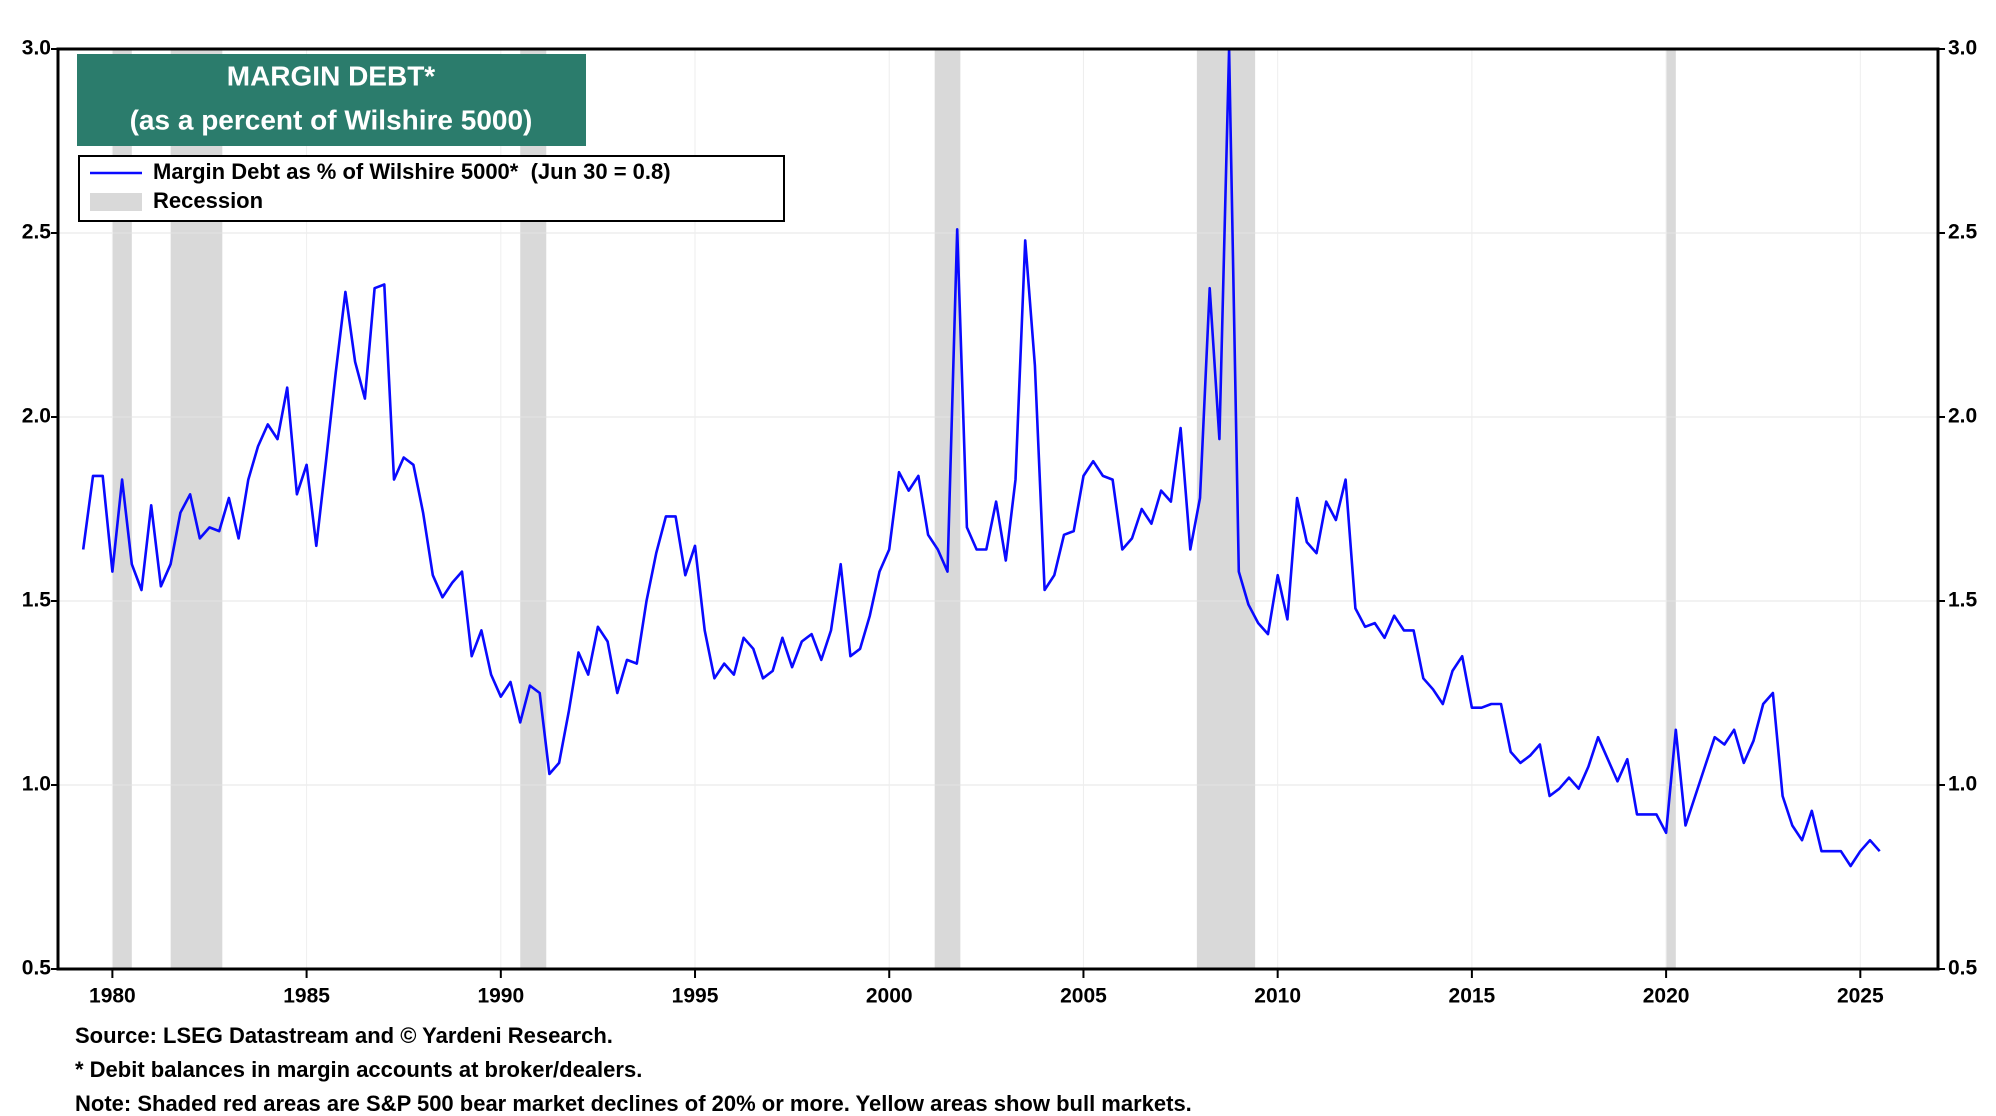 The width and height of the screenshot is (1996, 1116). What do you see at coordinates (36, 416) in the screenshot?
I see `y-tick-label: 2.0` at bounding box center [36, 416].